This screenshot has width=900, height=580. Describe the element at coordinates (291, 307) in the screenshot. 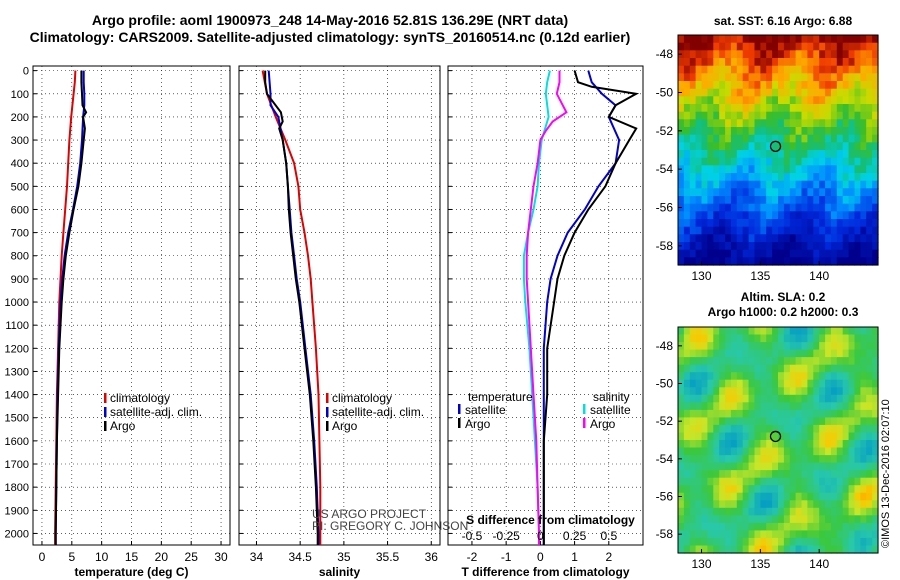

I see `series-line-red` at that location.